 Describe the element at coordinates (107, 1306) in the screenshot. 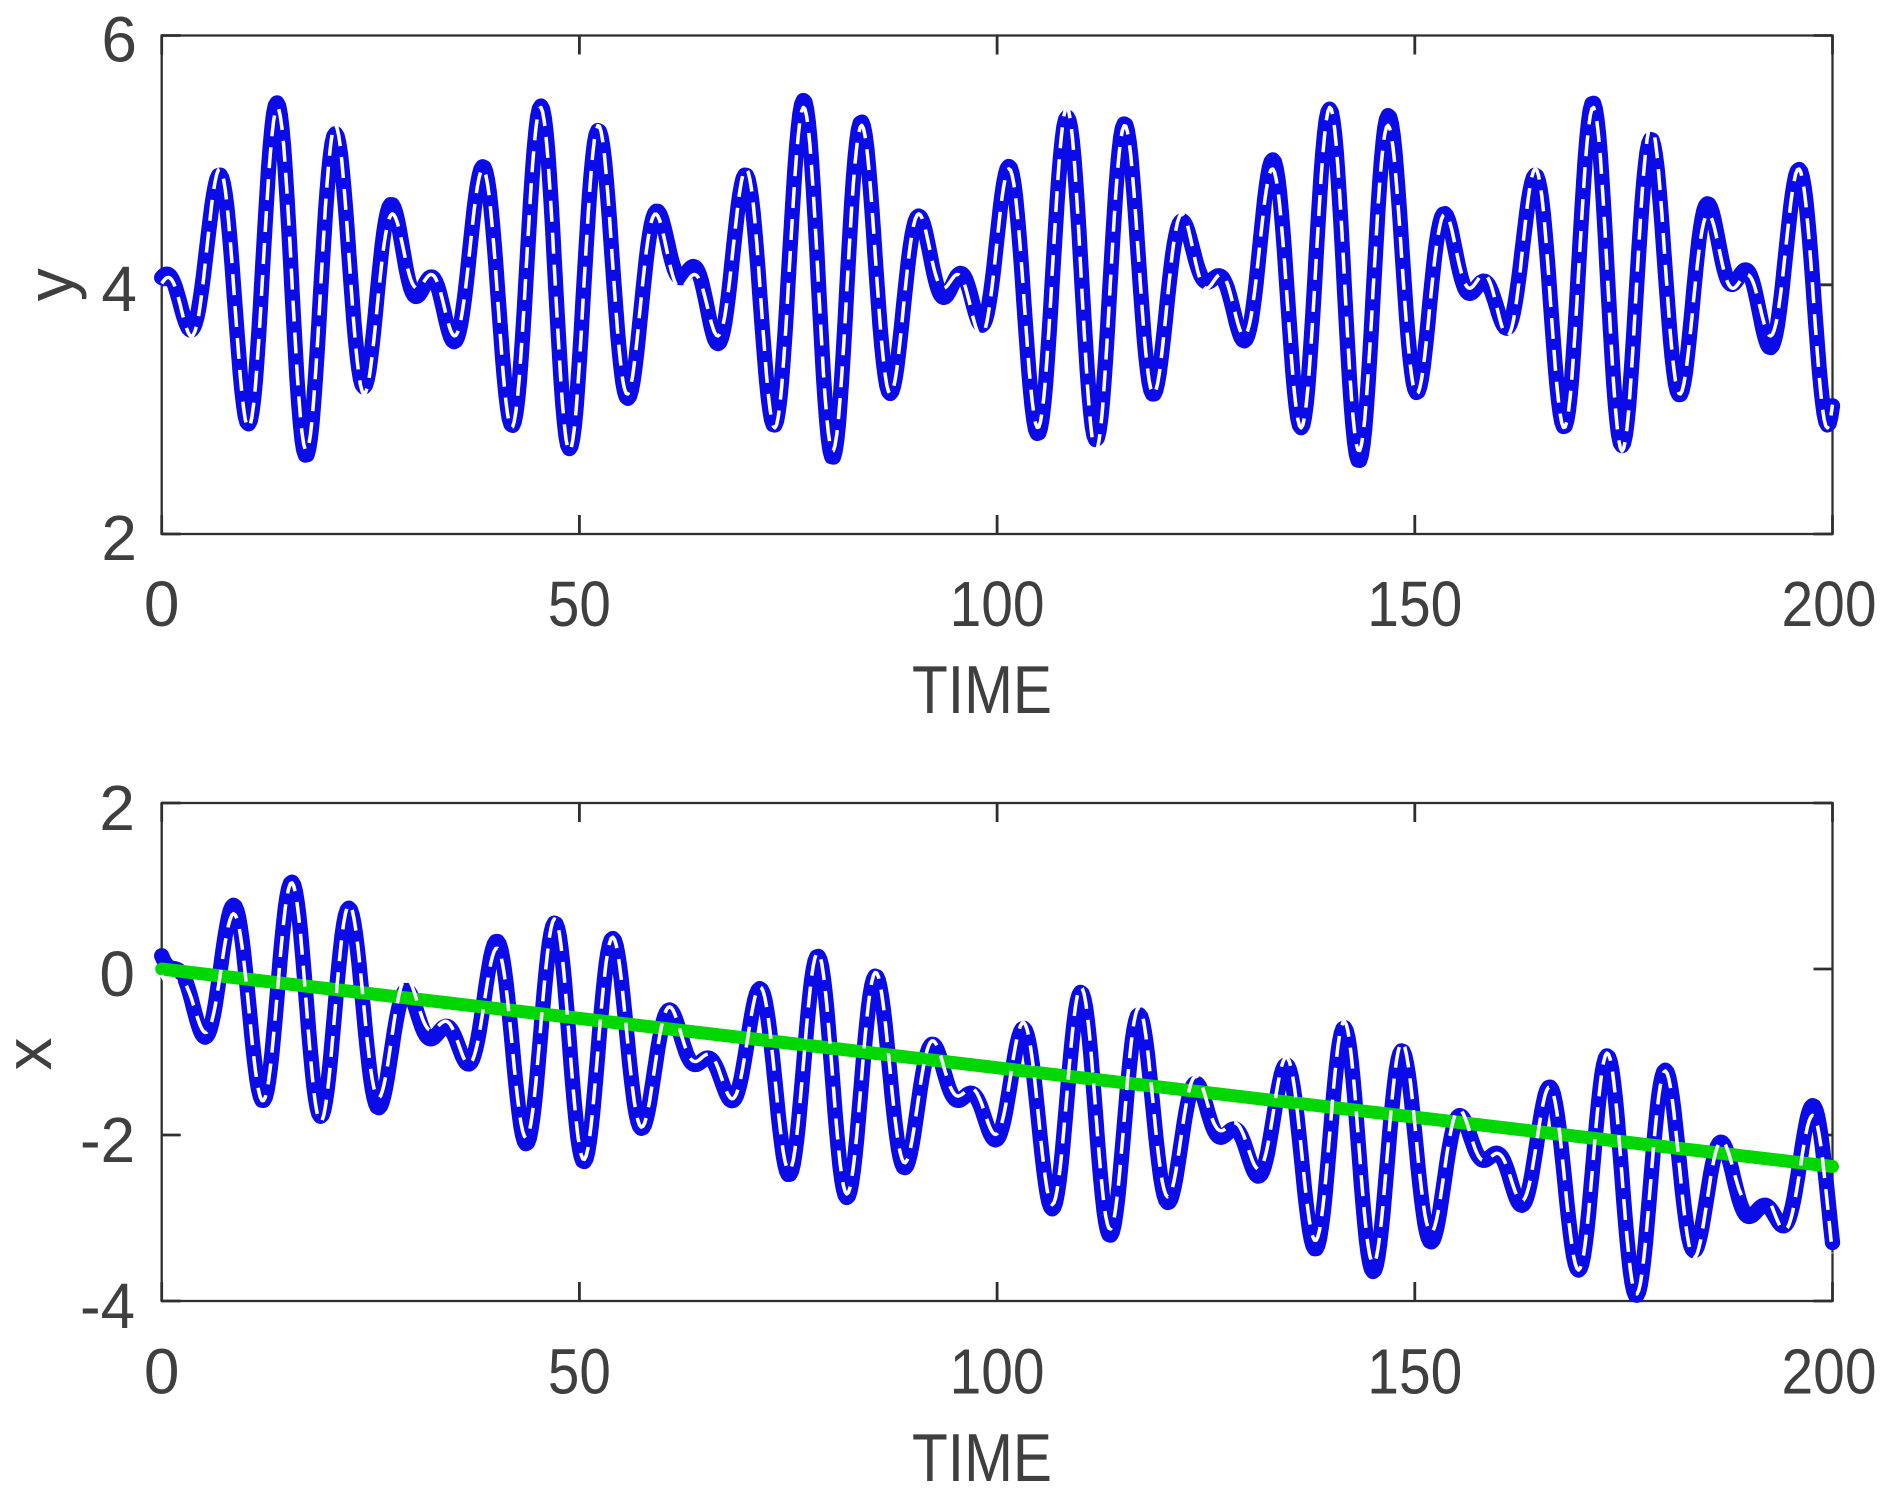

I see `svg-text: -4` at that location.